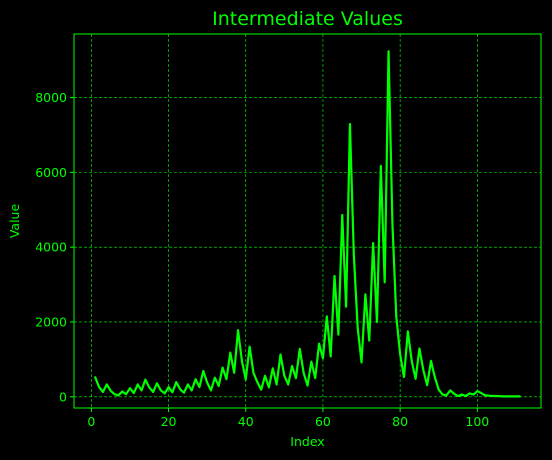  Describe the element at coordinates (14, 221) in the screenshot. I see `y-axis-label: Value` at that location.